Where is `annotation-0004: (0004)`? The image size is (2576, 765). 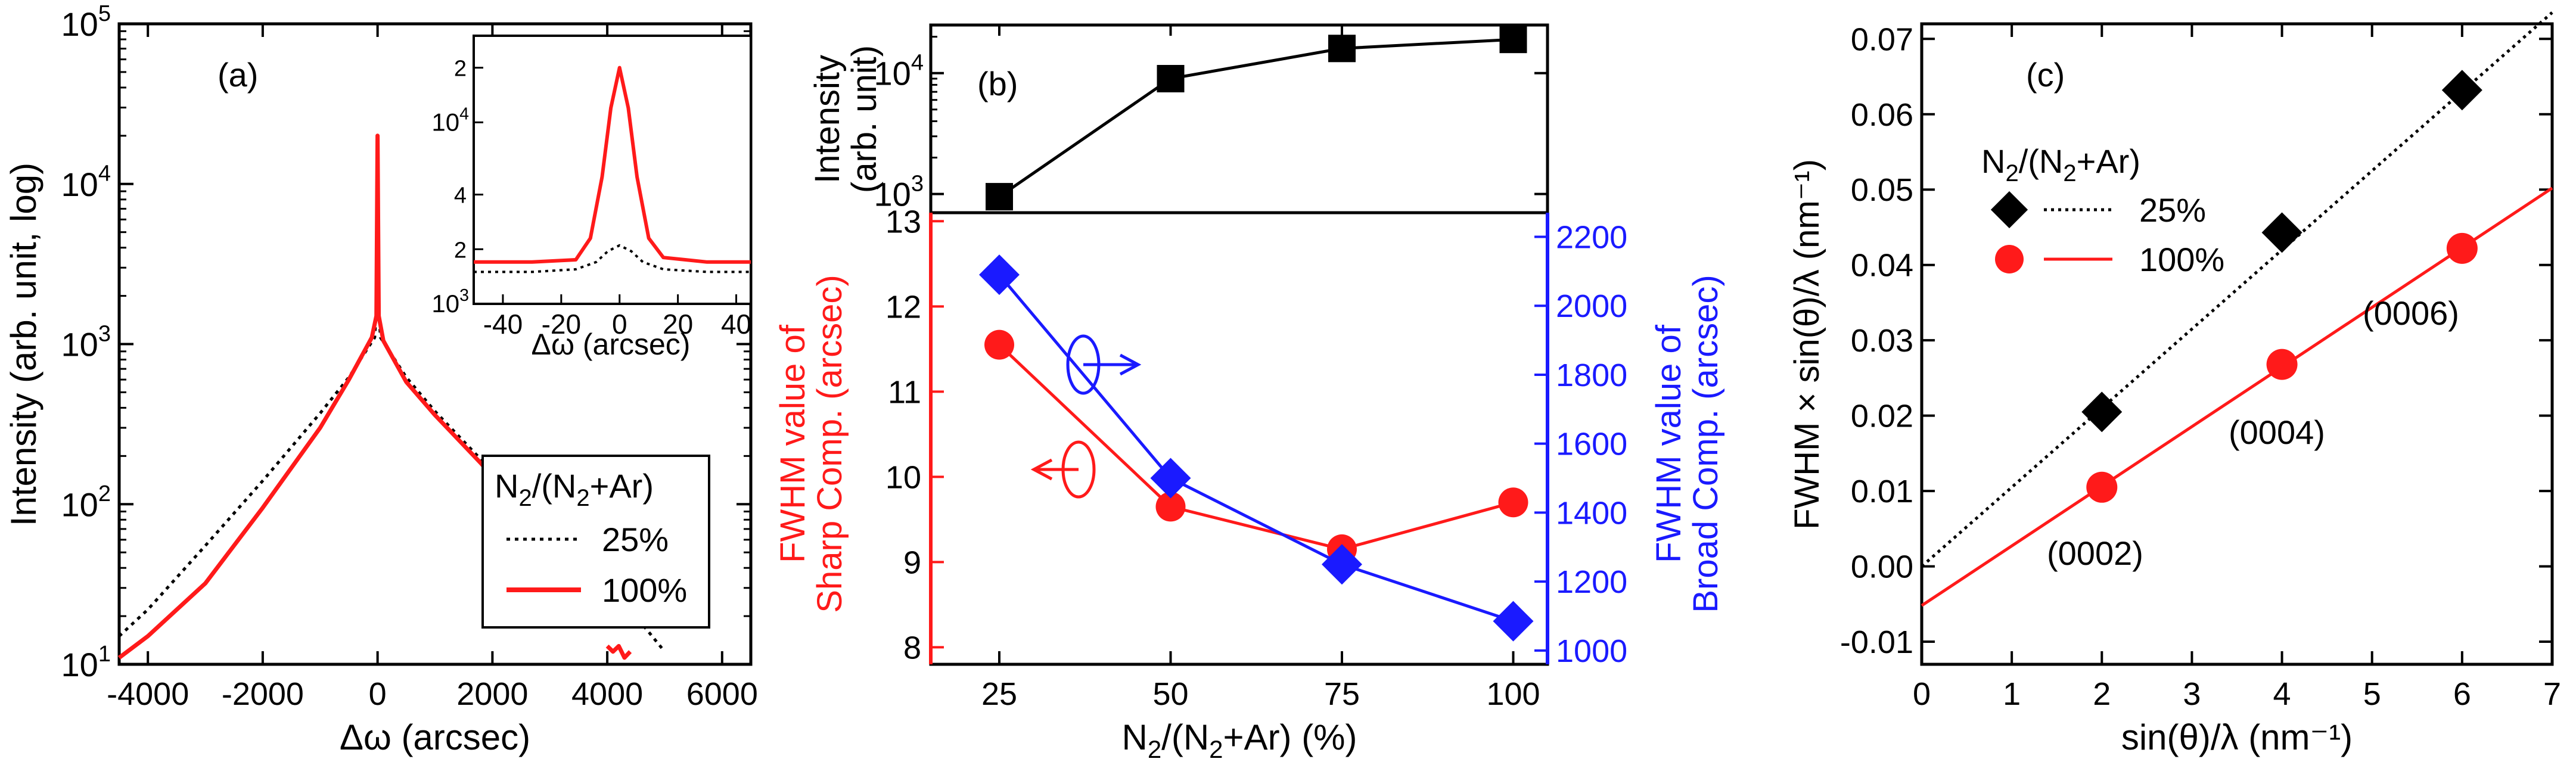 annotation-0004: (0004) is located at coordinates (2277, 432).